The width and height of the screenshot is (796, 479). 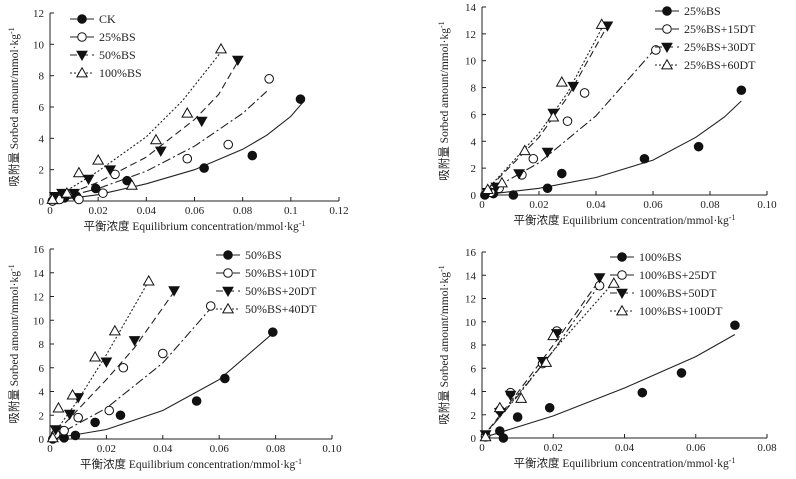 I want to click on y-tick-label: 4, so click(x=474, y=142).